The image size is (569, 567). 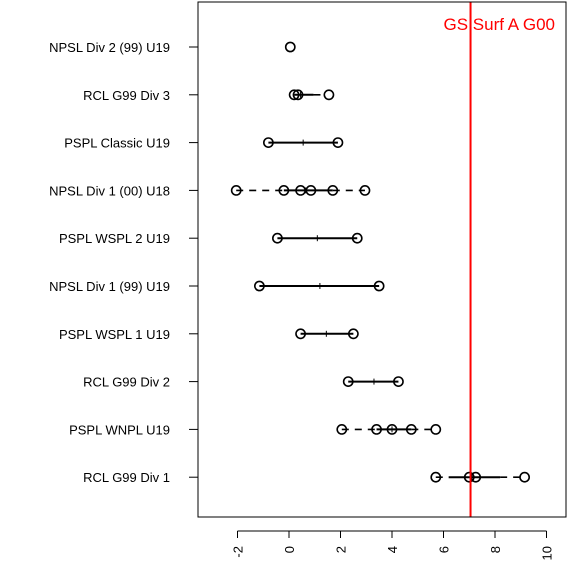 I want to click on category-label: RCL G99 Div 2, so click(x=126, y=382).